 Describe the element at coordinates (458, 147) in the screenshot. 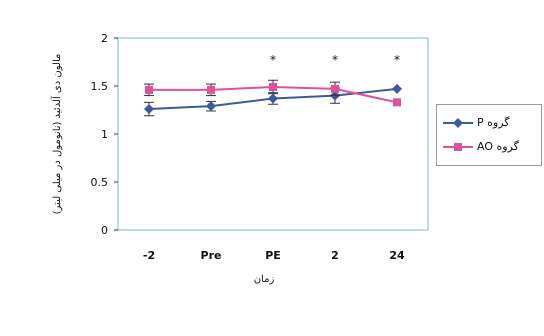

I see `legend-line-ao` at that location.